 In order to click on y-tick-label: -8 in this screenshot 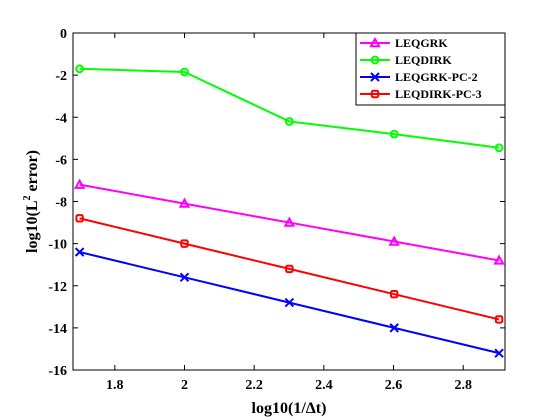, I will do `click(61, 203)`.